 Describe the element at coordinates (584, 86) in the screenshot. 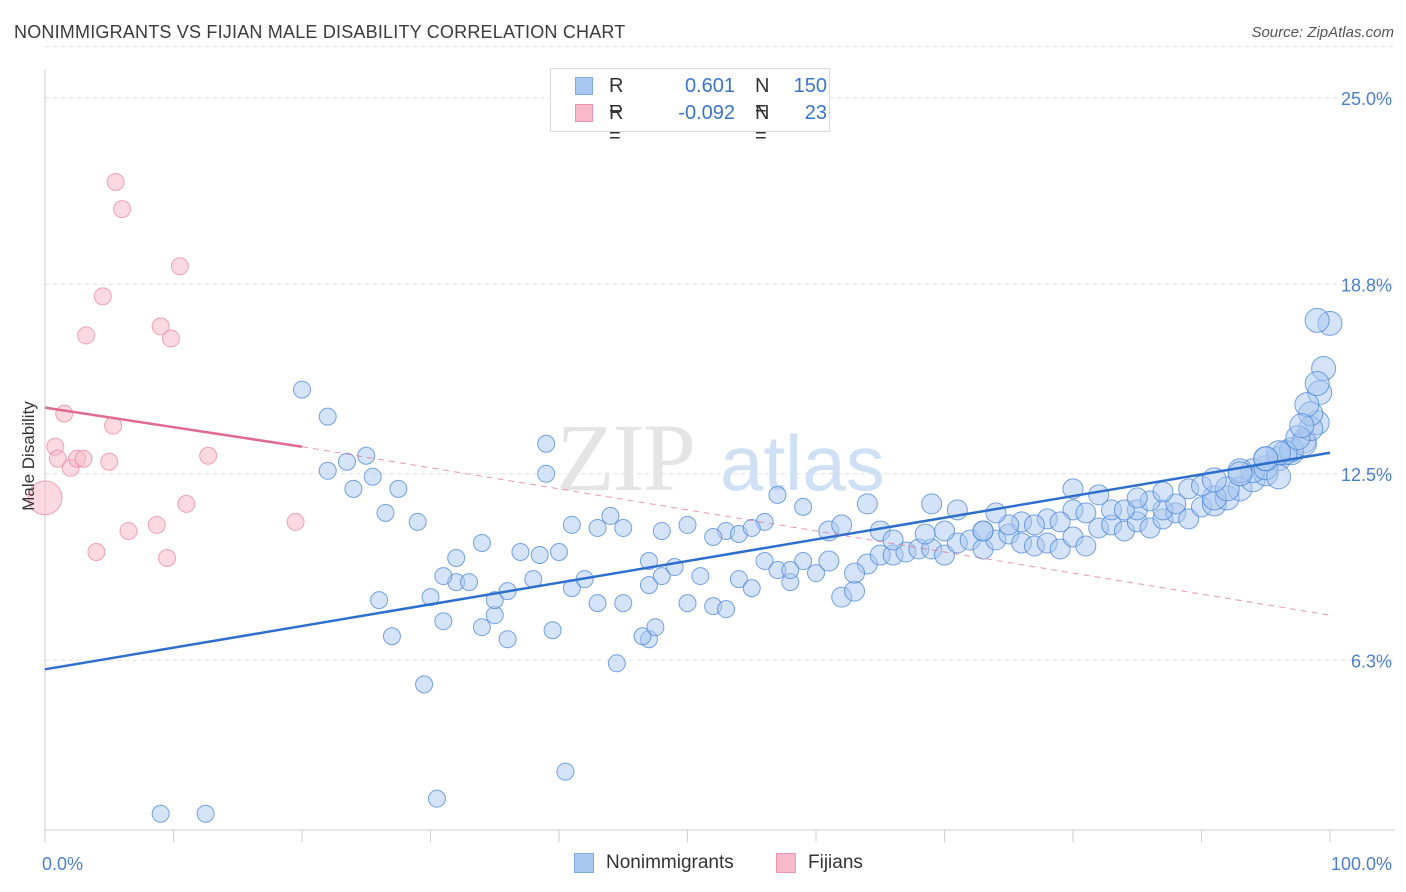

I see `legend-swatch-nonimmigrants` at that location.